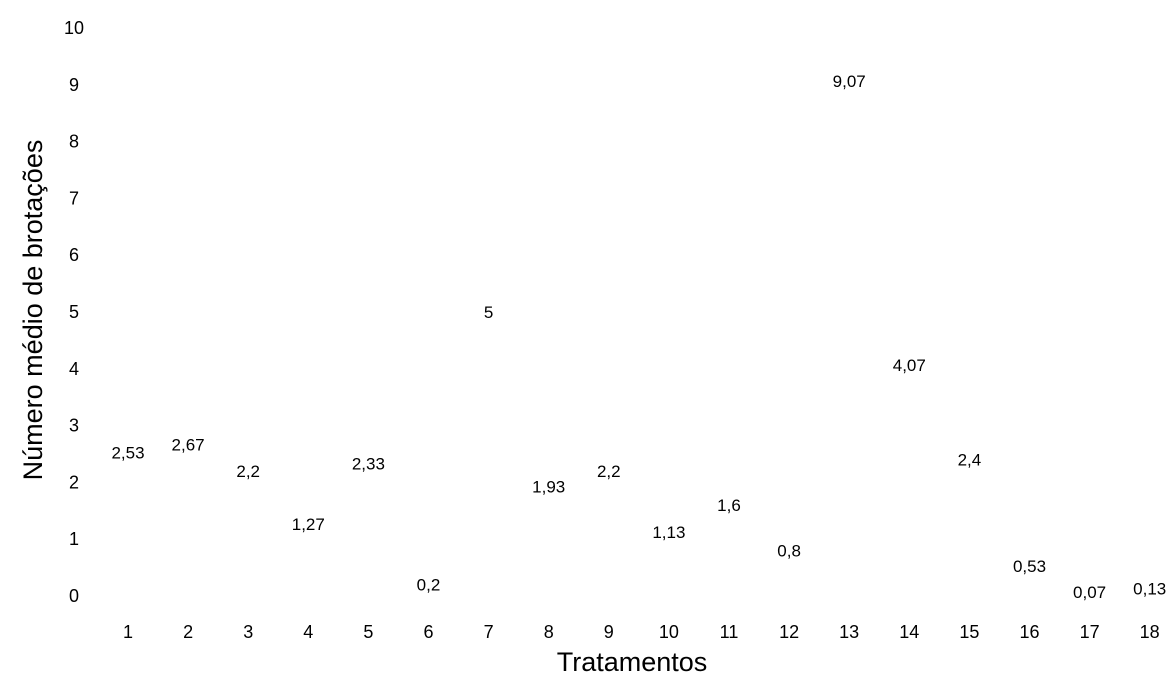  What do you see at coordinates (1029, 632) in the screenshot?
I see `x-tick-label: 16` at bounding box center [1029, 632].